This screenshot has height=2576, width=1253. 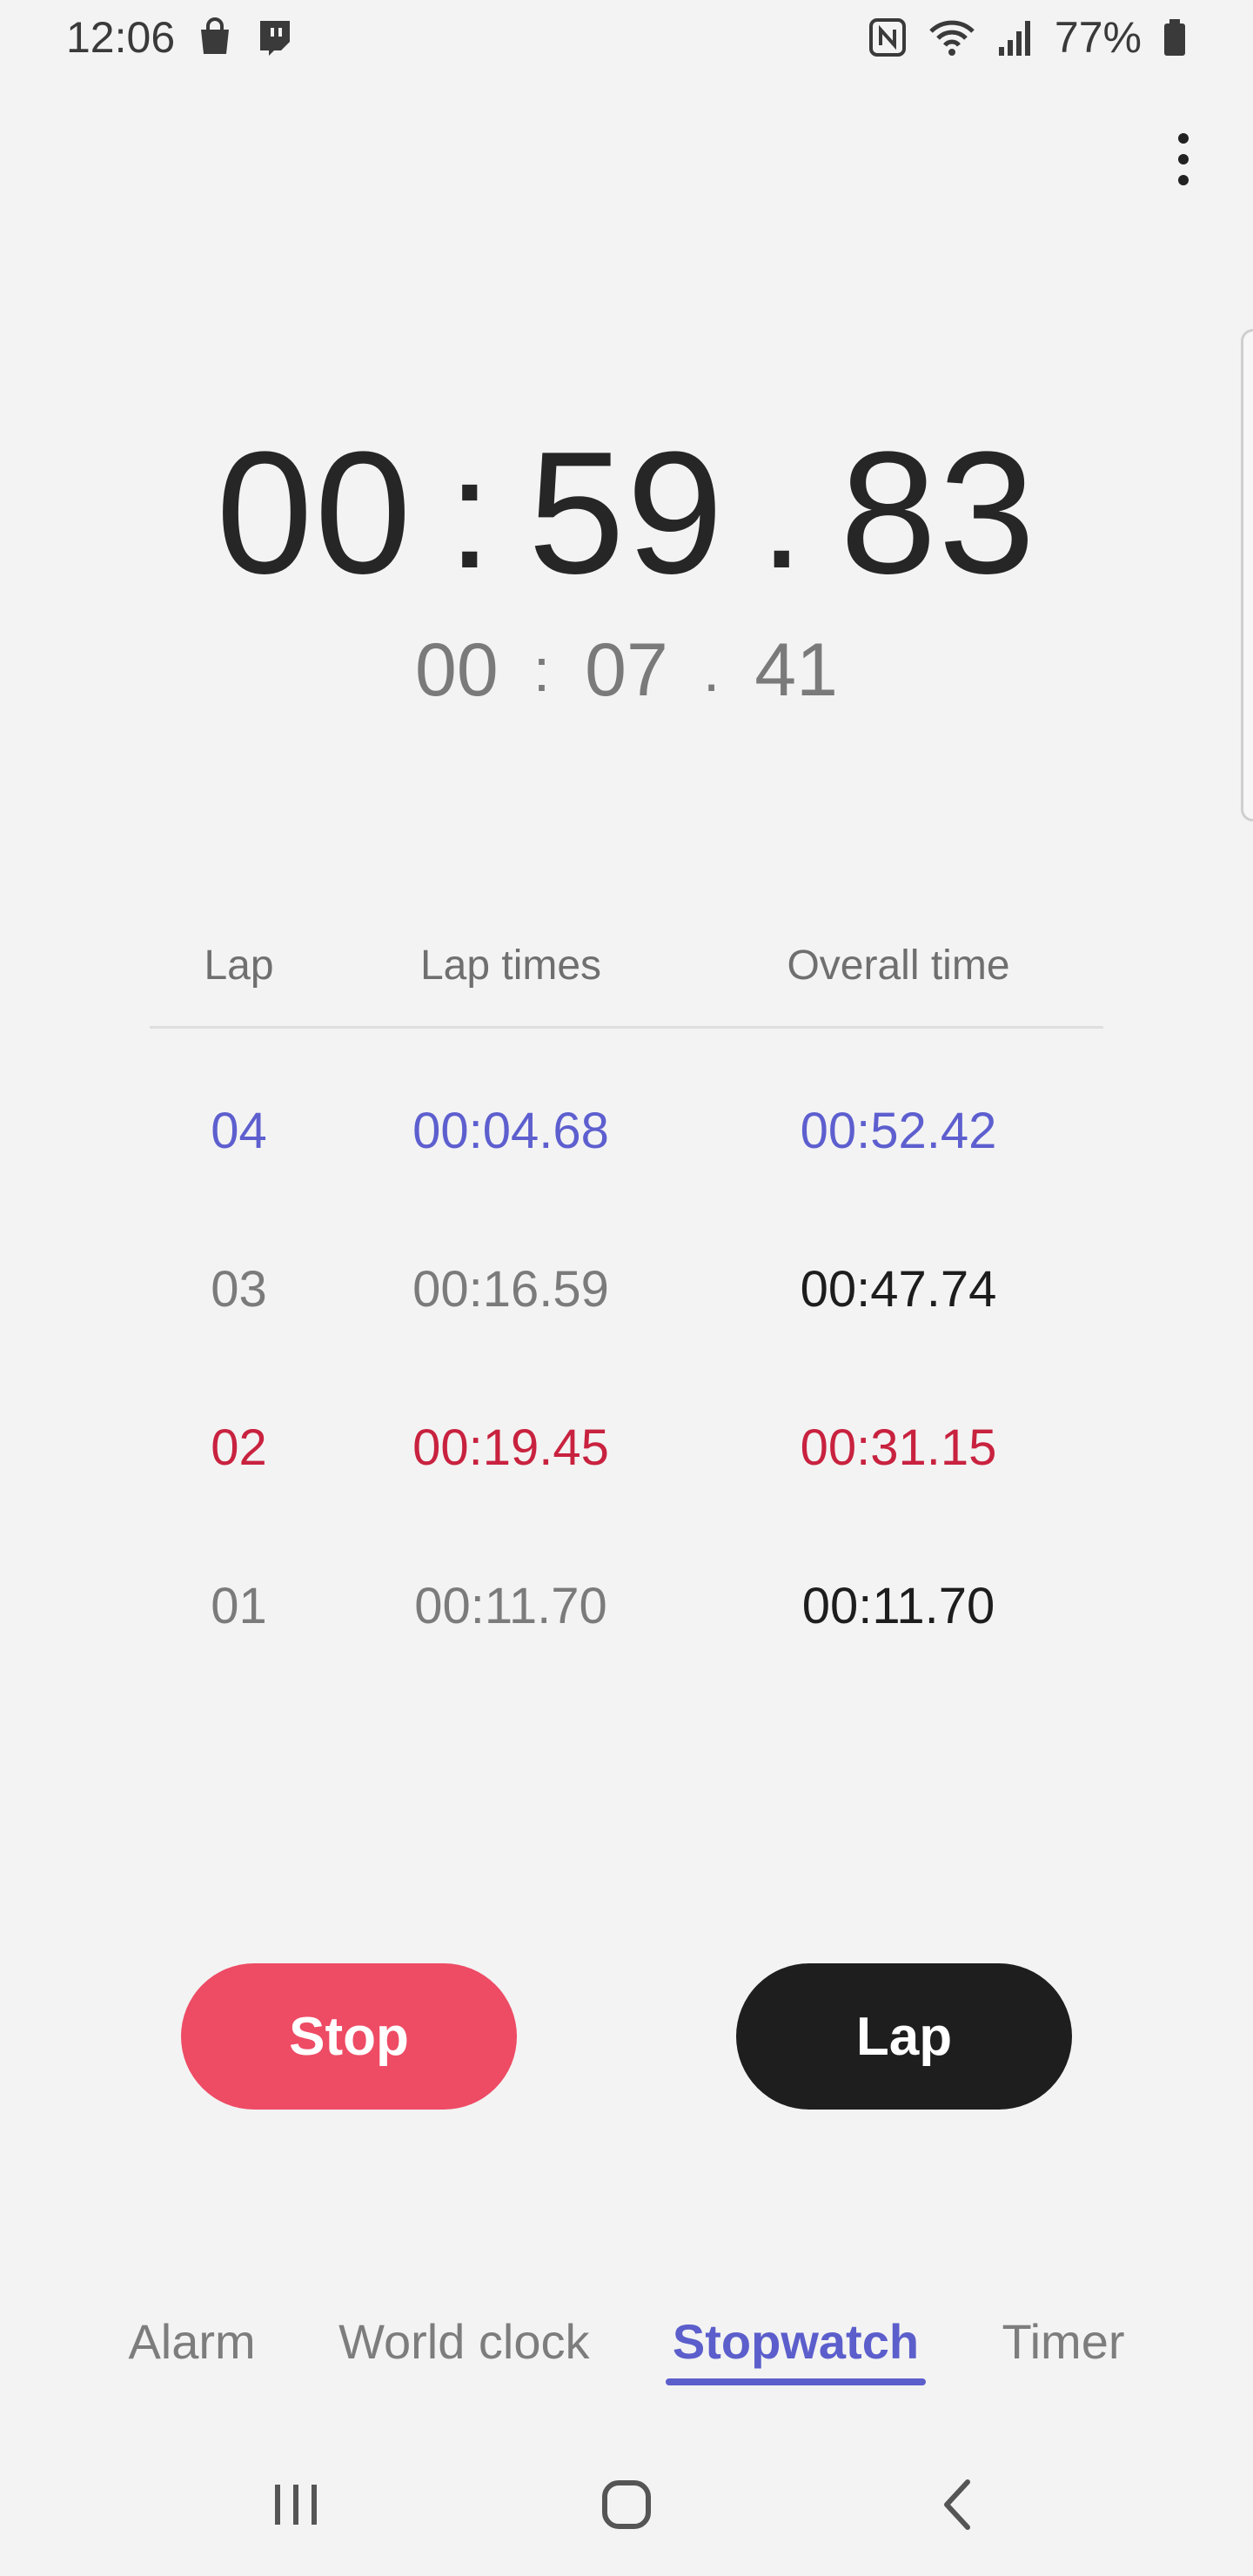 I want to click on overall-time: 00:31.15, so click(x=899, y=1447).